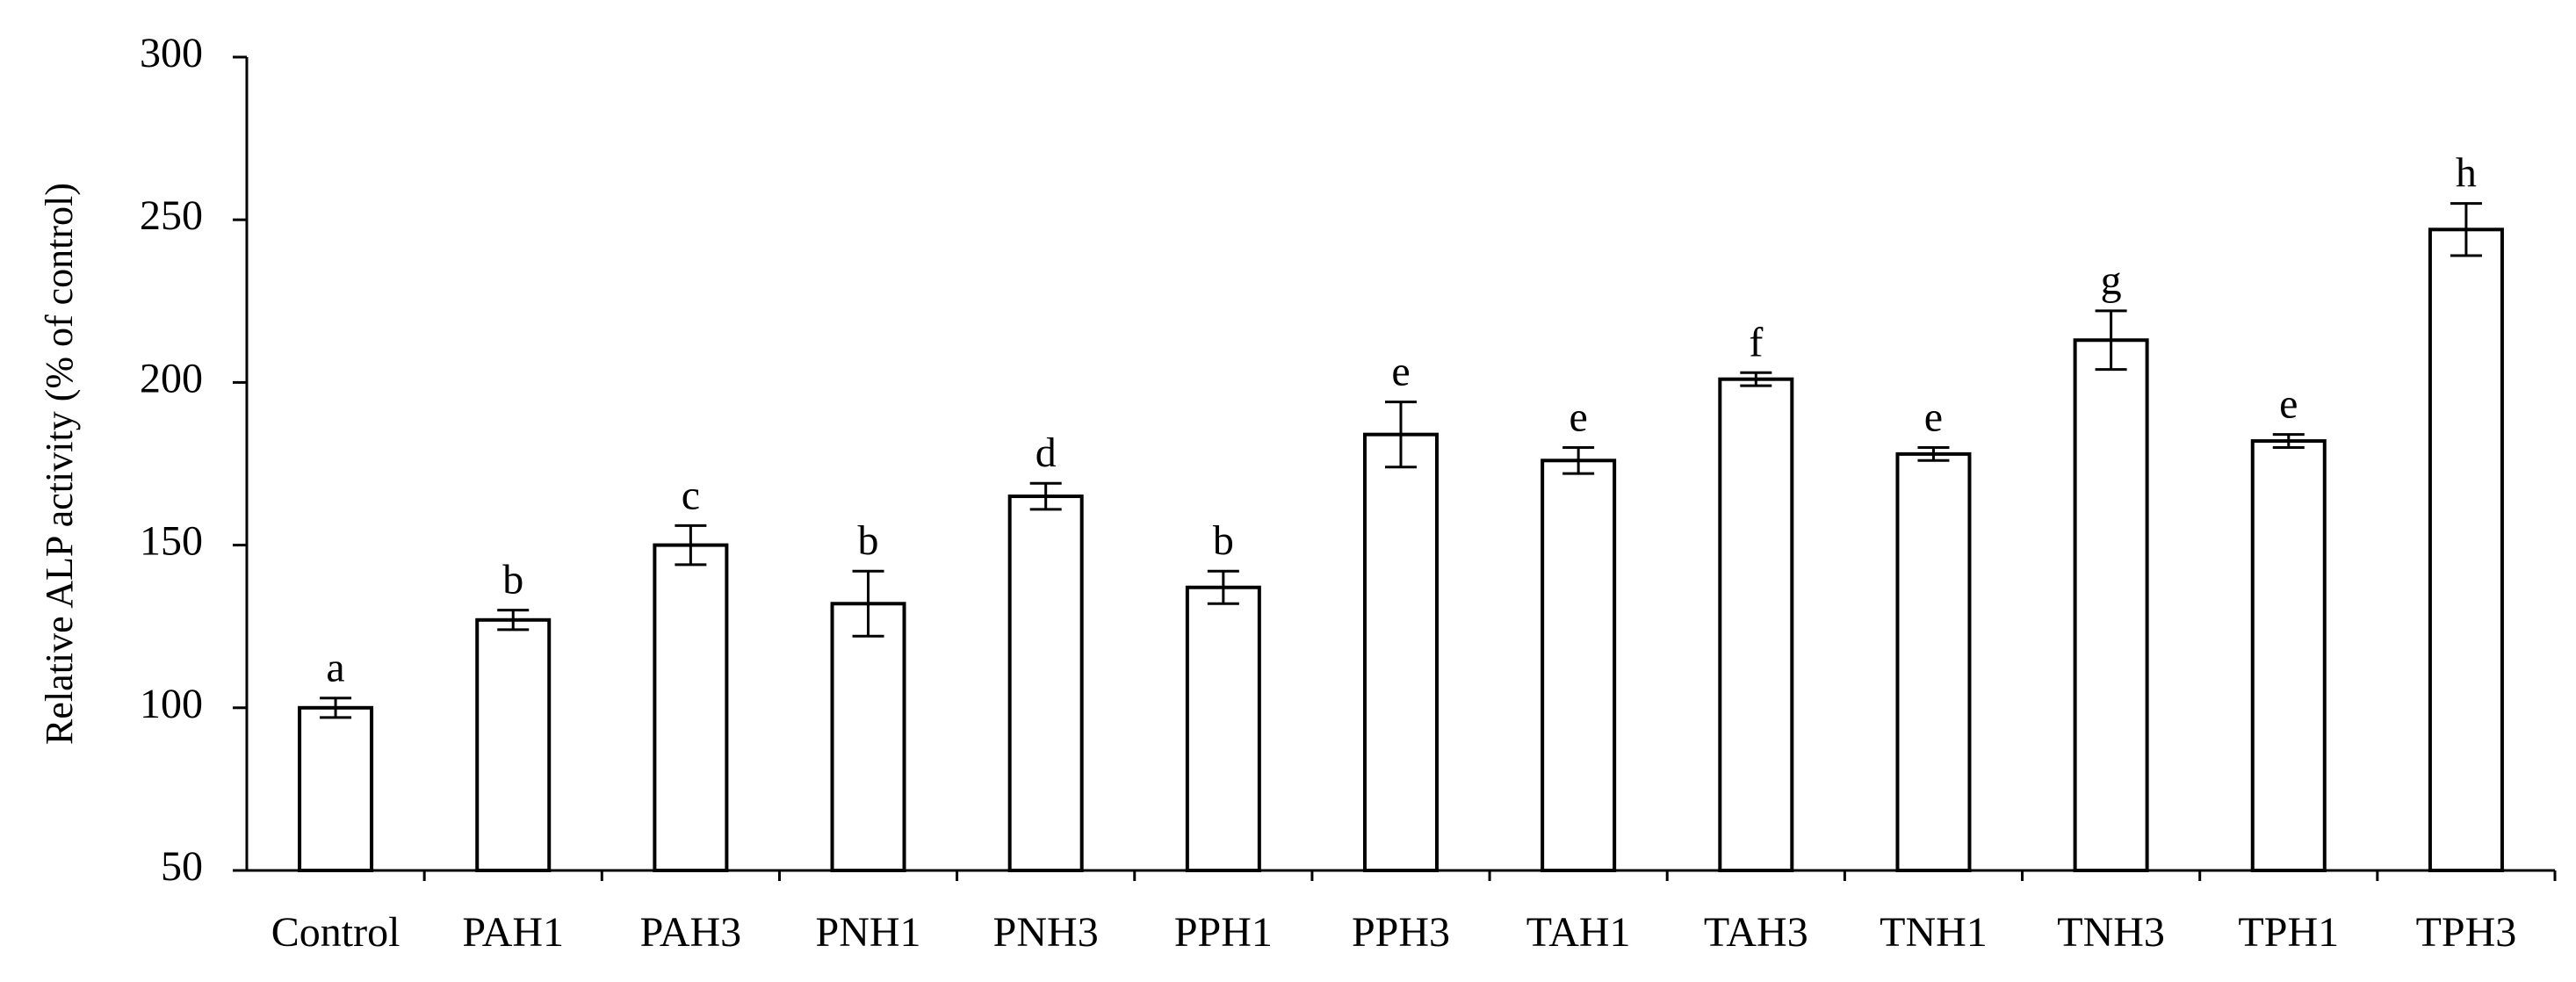 This screenshot has height=982, width=2576. Describe the element at coordinates (2111, 280) in the screenshot. I see `significance-label: g` at that location.